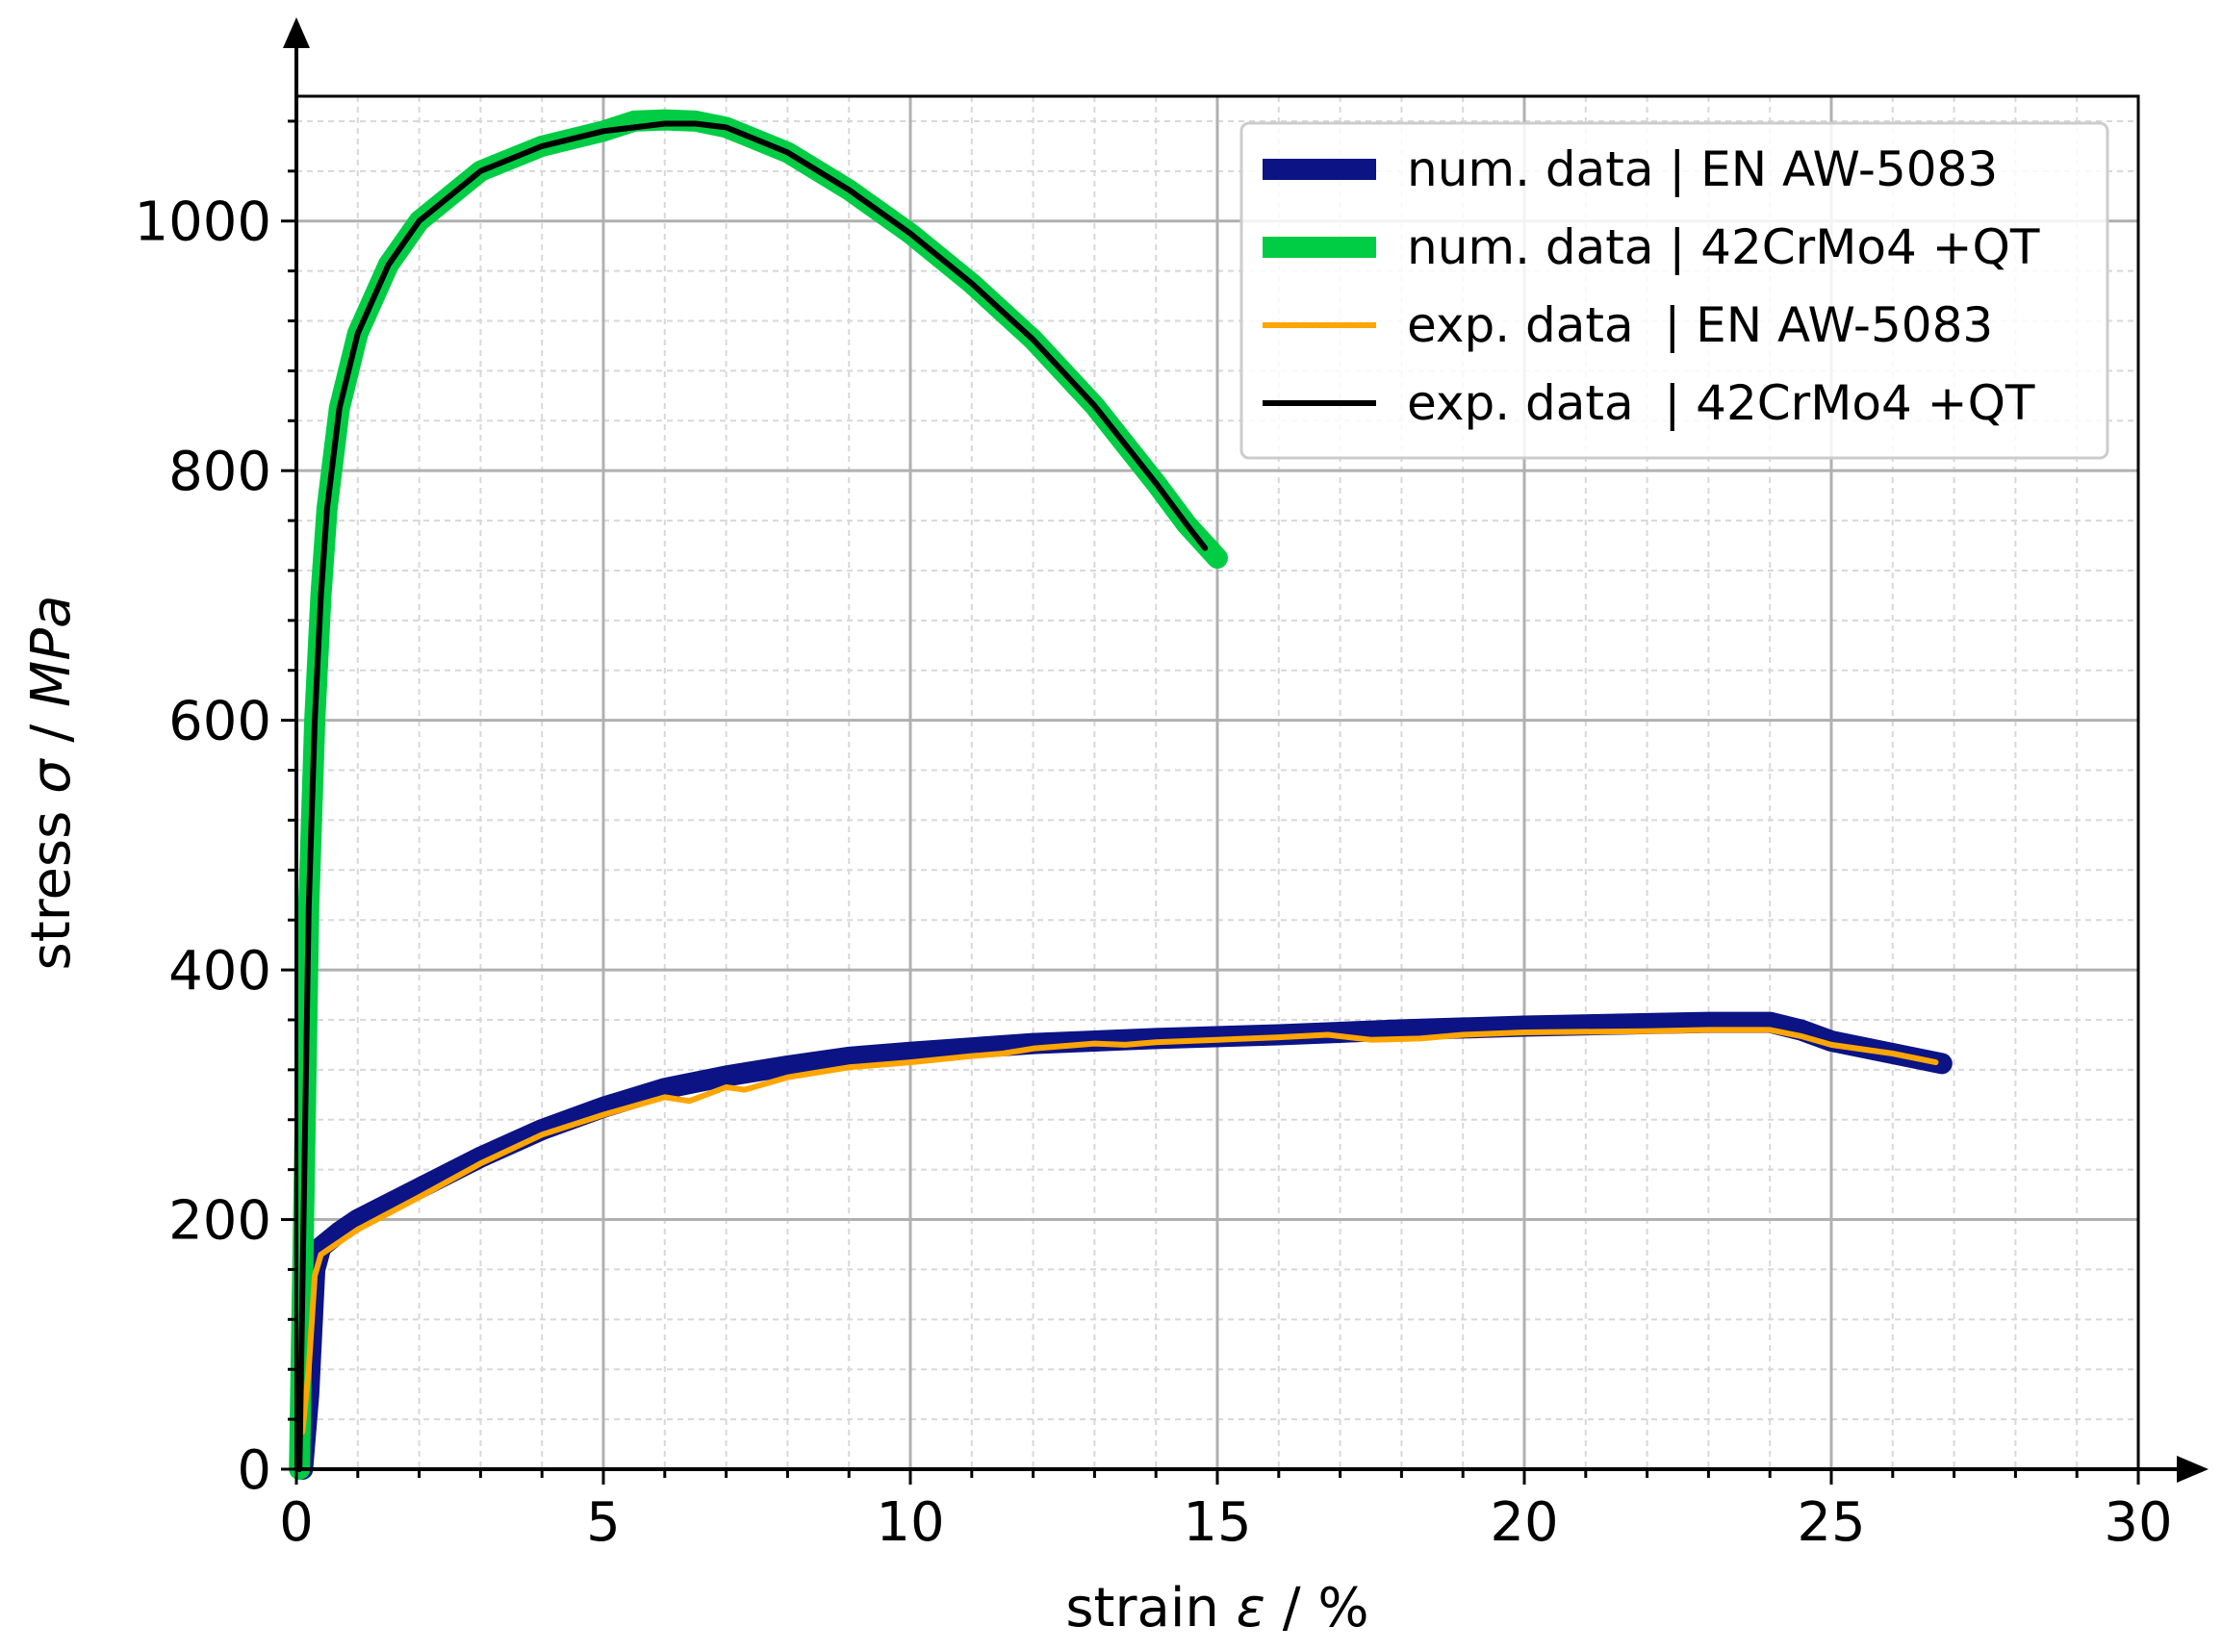 This screenshot has height=1652, width=2222. What do you see at coordinates (1524, 1522) in the screenshot?
I see `x-tick-label: 20` at bounding box center [1524, 1522].